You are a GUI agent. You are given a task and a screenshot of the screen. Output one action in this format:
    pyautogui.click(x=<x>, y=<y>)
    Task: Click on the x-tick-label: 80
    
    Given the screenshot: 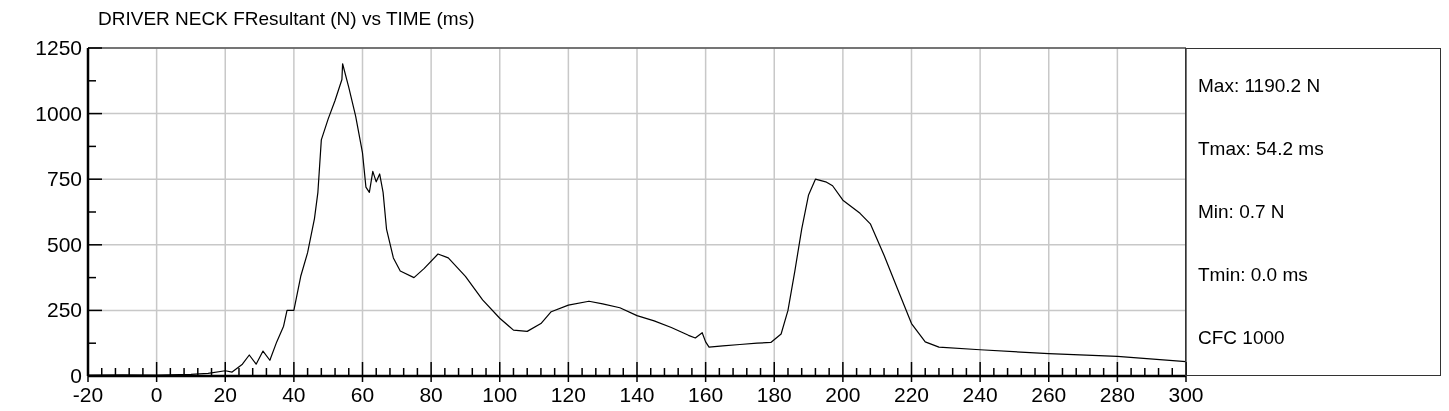 What is the action you would take?
    pyautogui.click(x=431, y=394)
    